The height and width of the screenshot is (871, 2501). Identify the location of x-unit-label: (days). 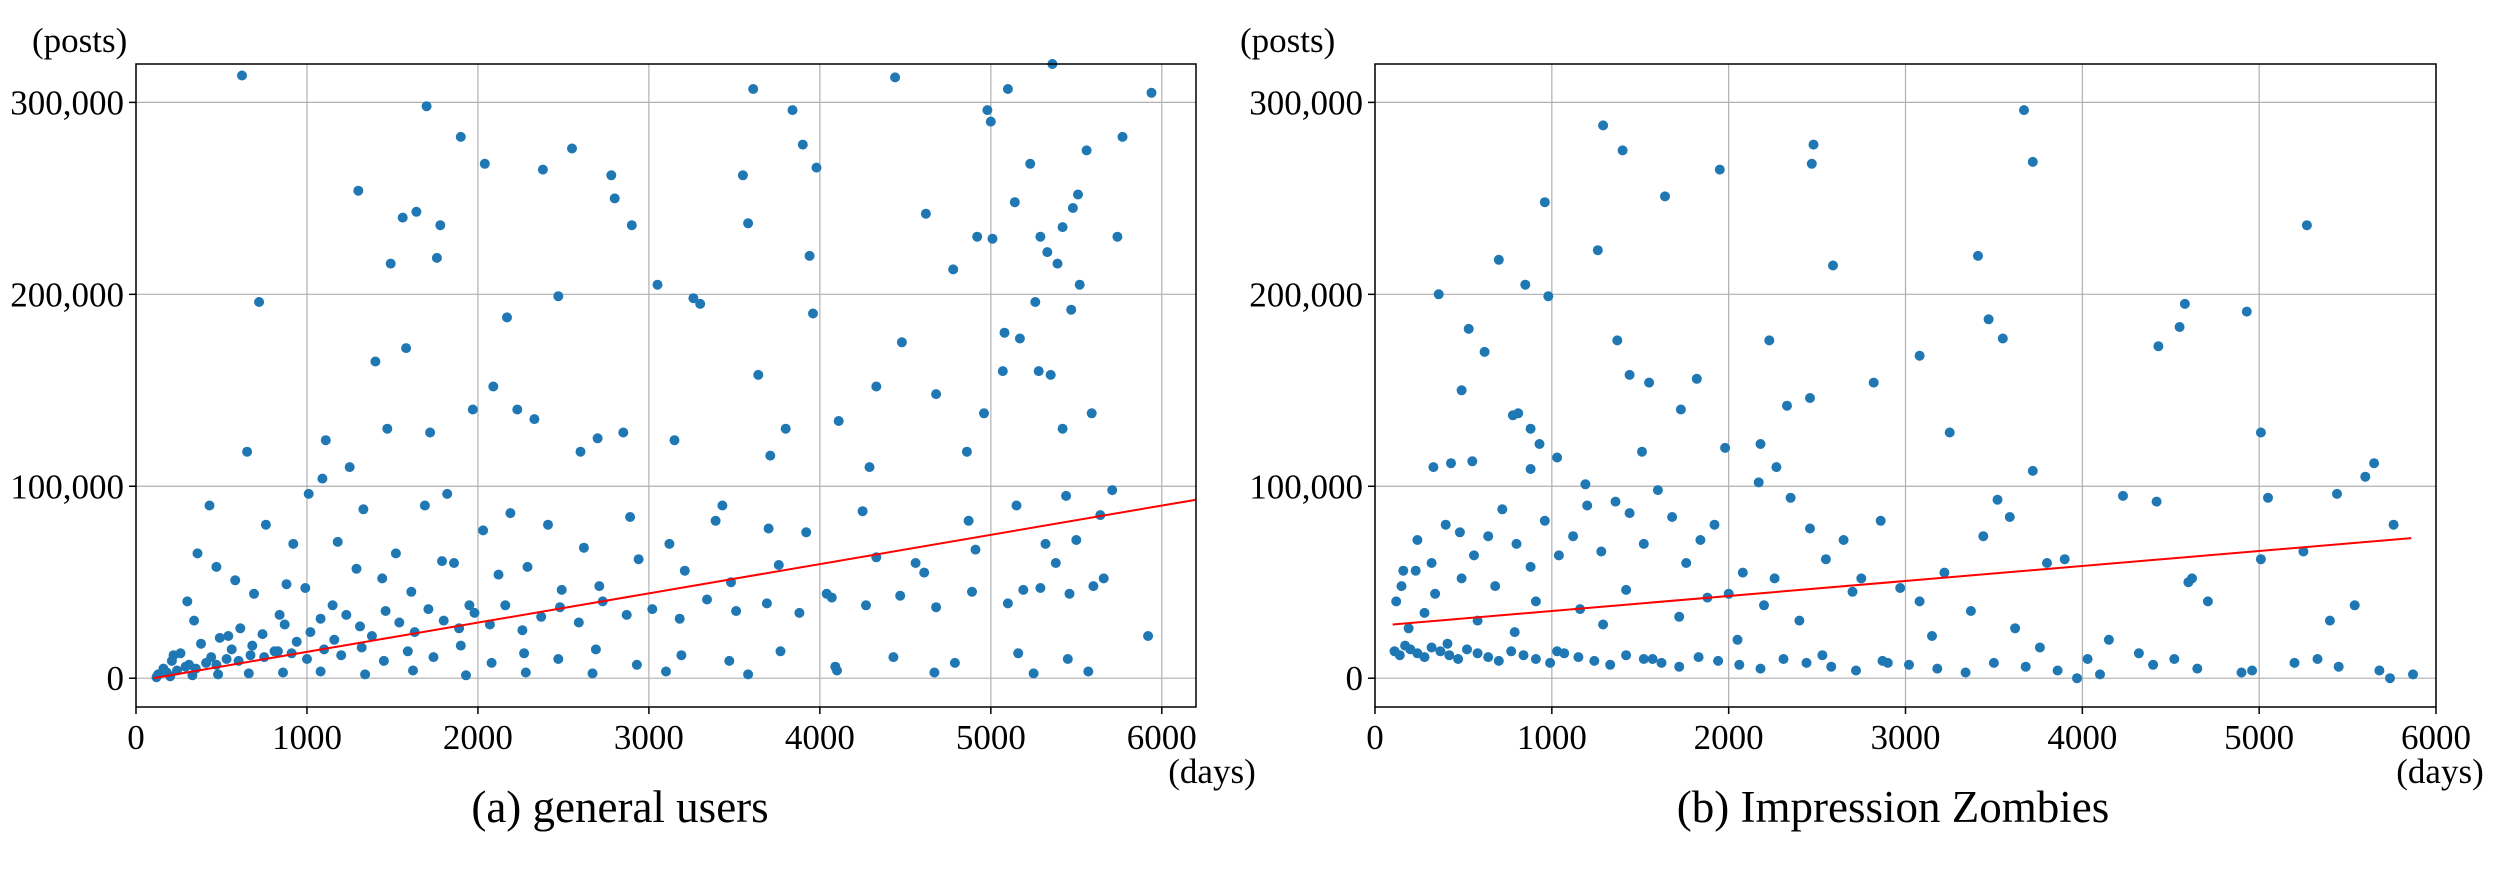
(1211, 771).